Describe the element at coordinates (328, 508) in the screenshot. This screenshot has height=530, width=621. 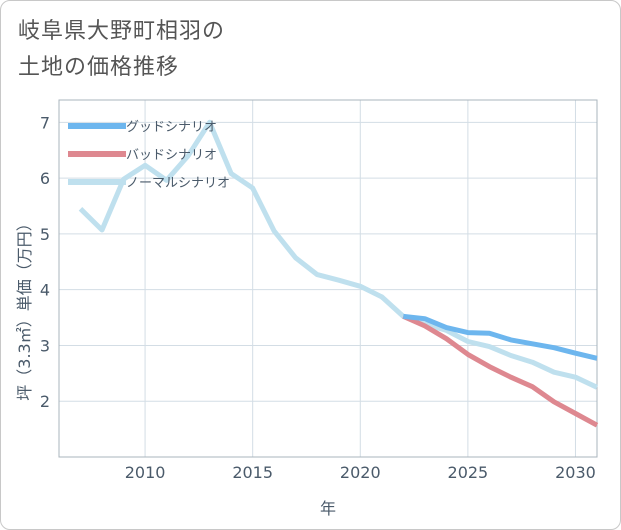
I see `x-axis-label: 年` at that location.